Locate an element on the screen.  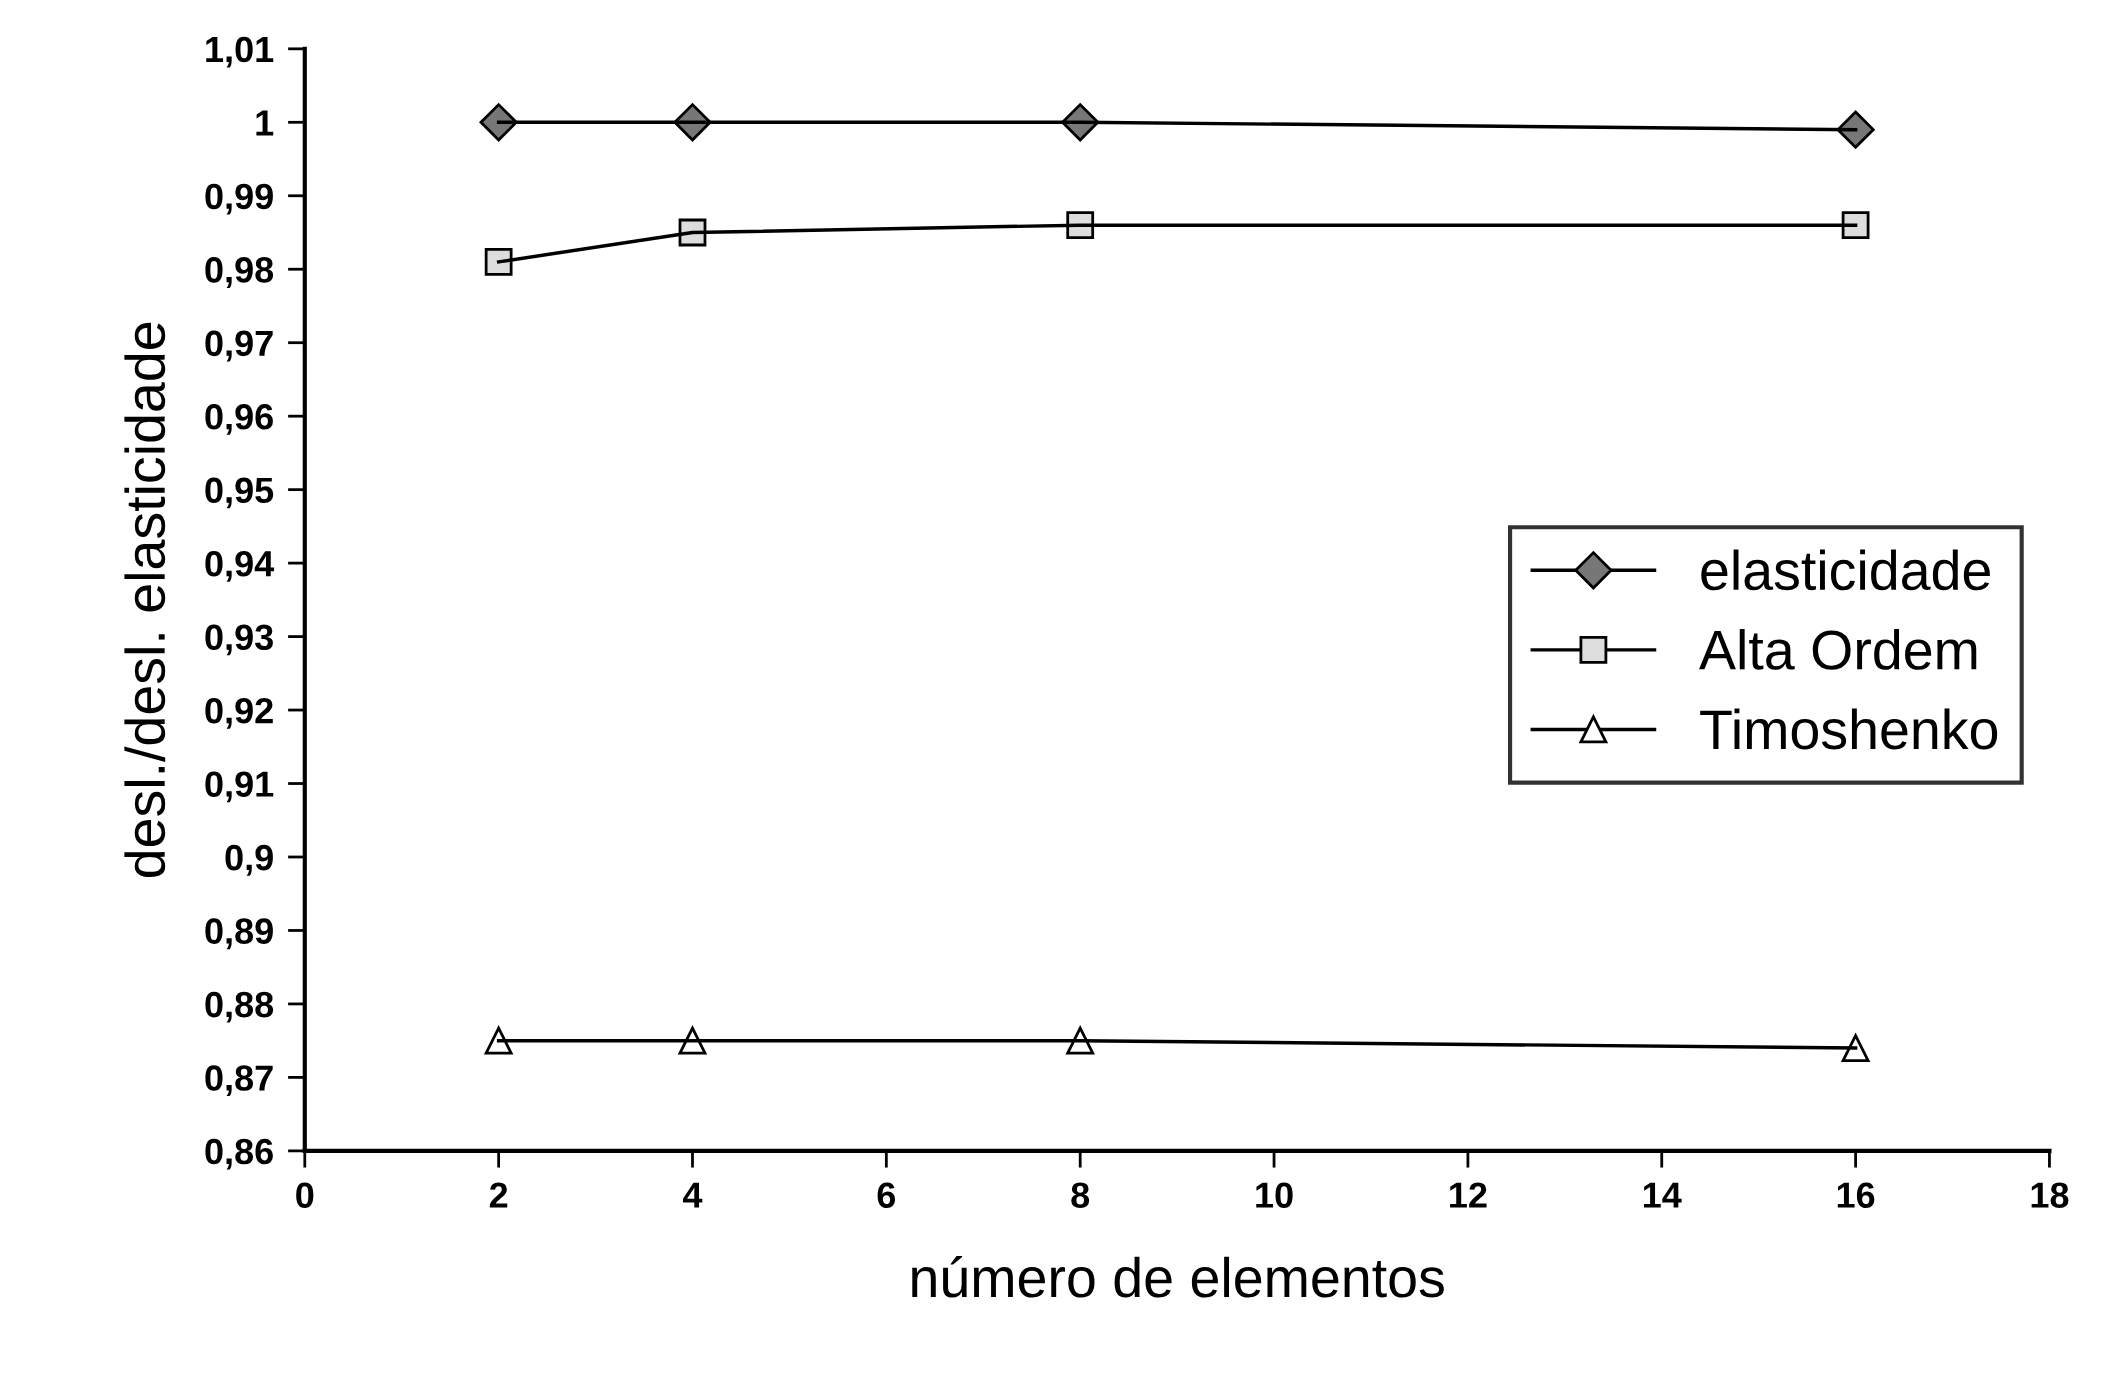
y-tick-label: 1,01 is located at coordinates (240, 52).